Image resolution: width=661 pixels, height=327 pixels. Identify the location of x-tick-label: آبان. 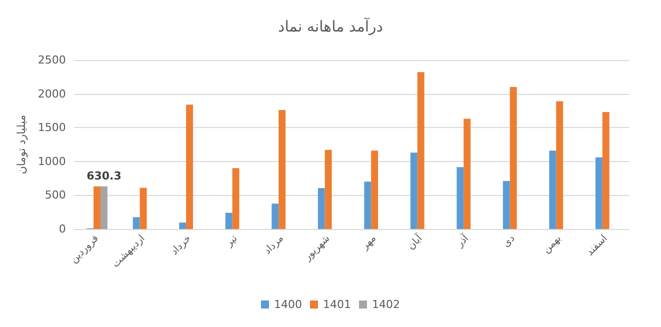
(415, 241).